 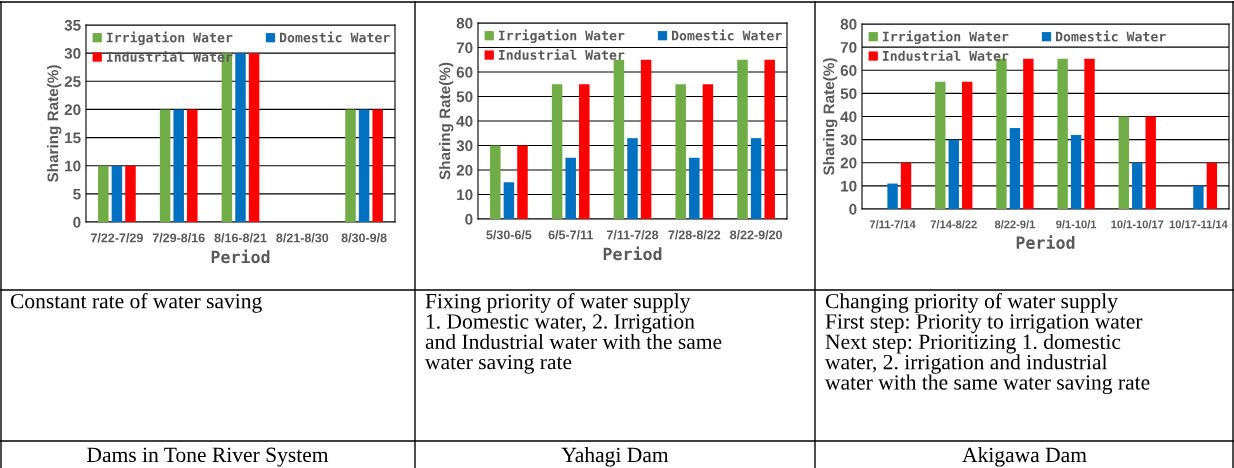 What do you see at coordinates (953, 224) in the screenshot?
I see `x-tick-label: 7/14-8/22` at bounding box center [953, 224].